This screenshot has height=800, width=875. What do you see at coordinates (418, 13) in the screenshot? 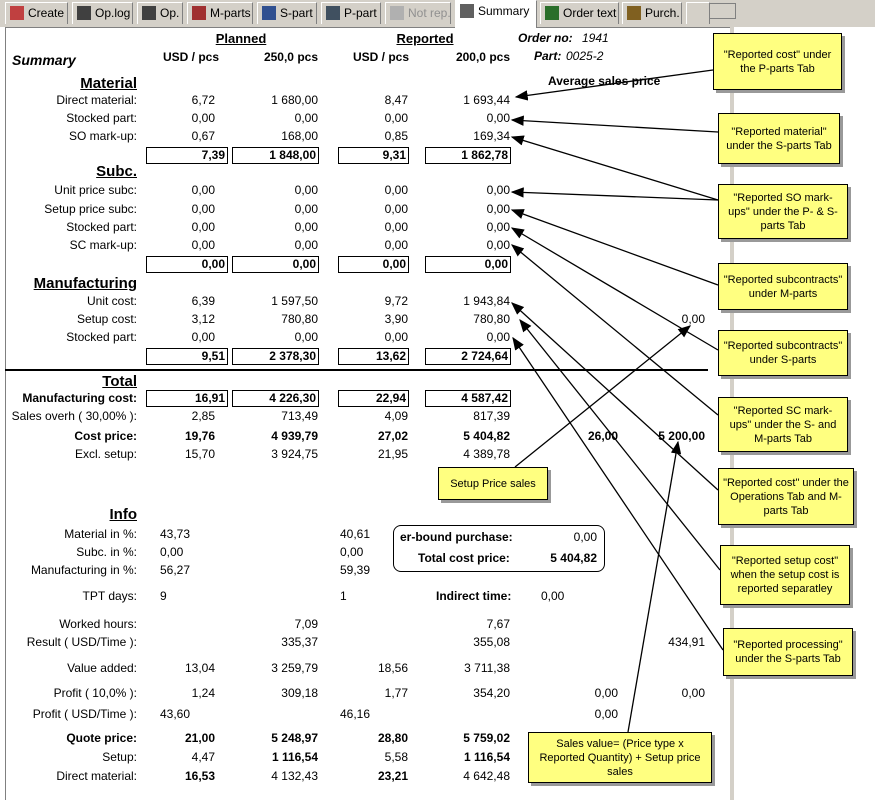
I see `tab: Not rep.` at bounding box center [418, 13].